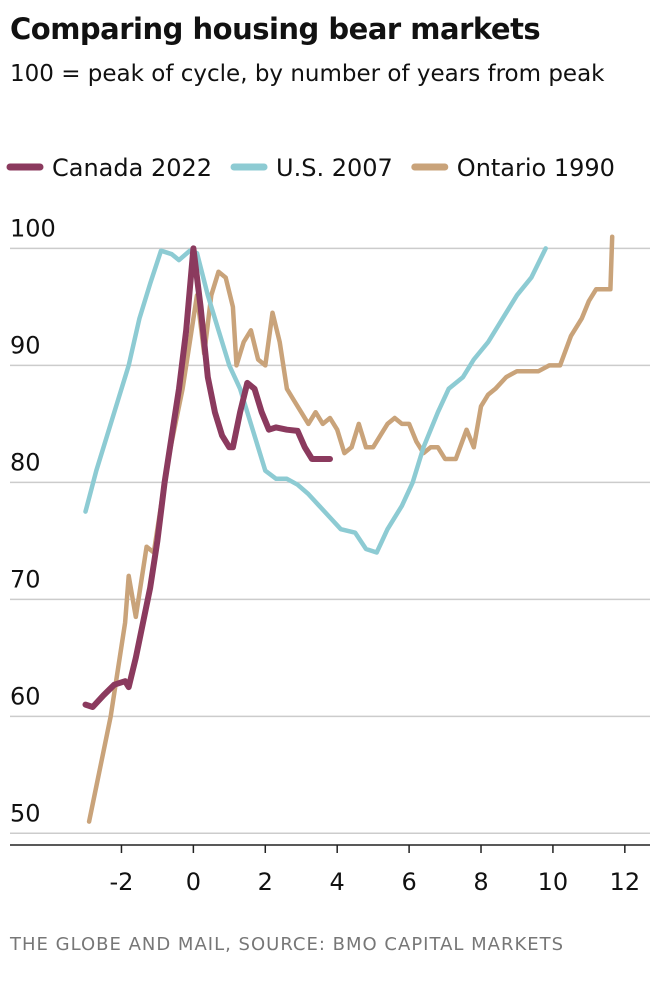 This screenshot has width=660, height=1002. Describe the element at coordinates (33, 228) in the screenshot. I see `y-tick-label: 100` at that location.